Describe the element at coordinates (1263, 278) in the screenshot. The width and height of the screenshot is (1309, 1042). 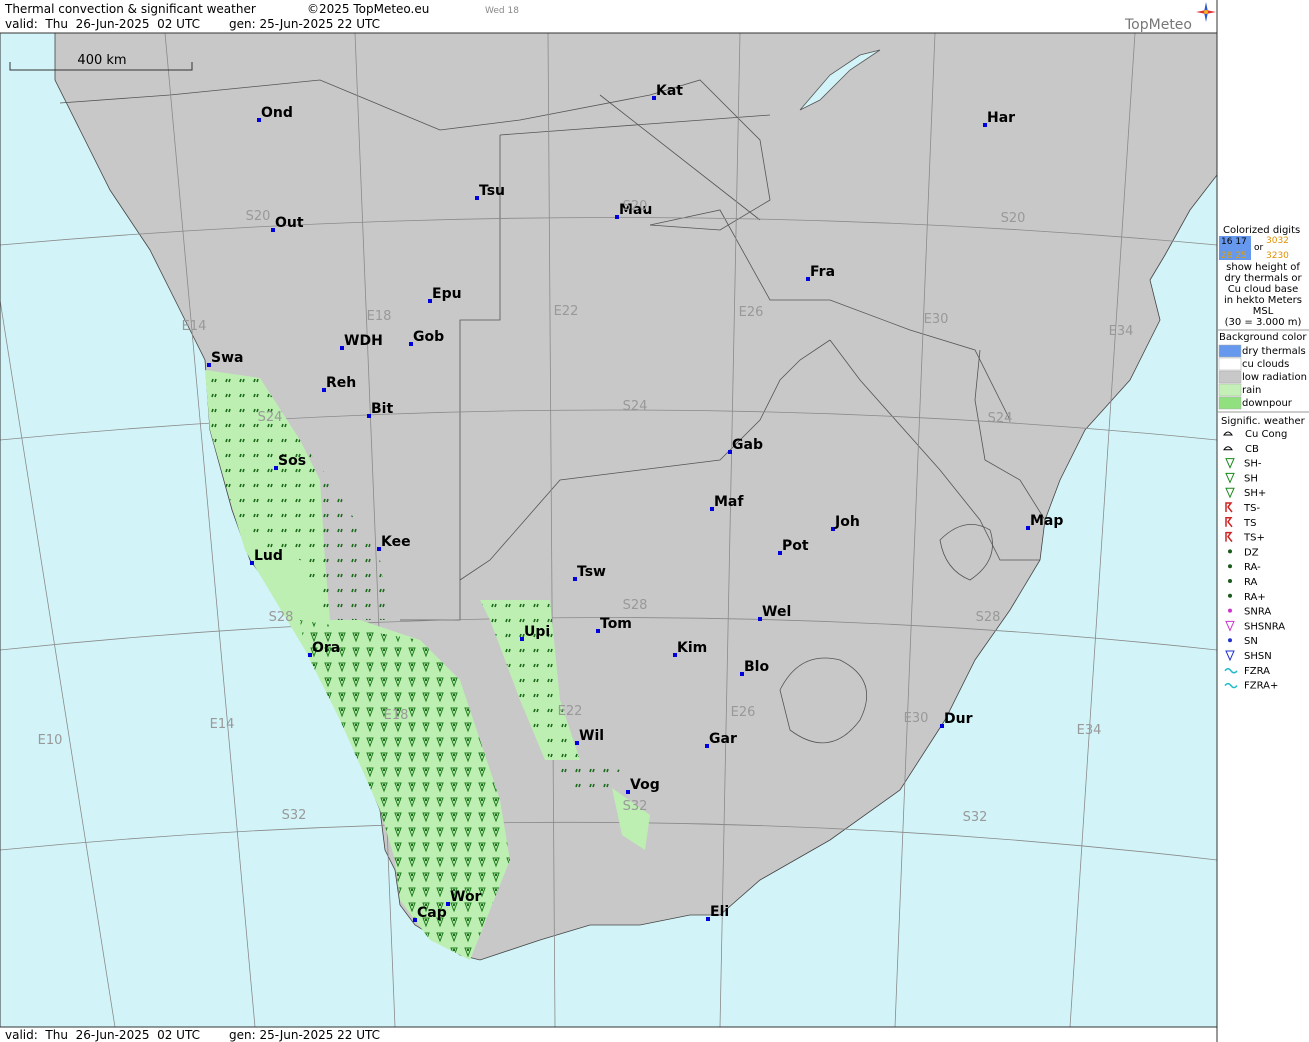
I see `legend-text: dry thermals or` at that location.